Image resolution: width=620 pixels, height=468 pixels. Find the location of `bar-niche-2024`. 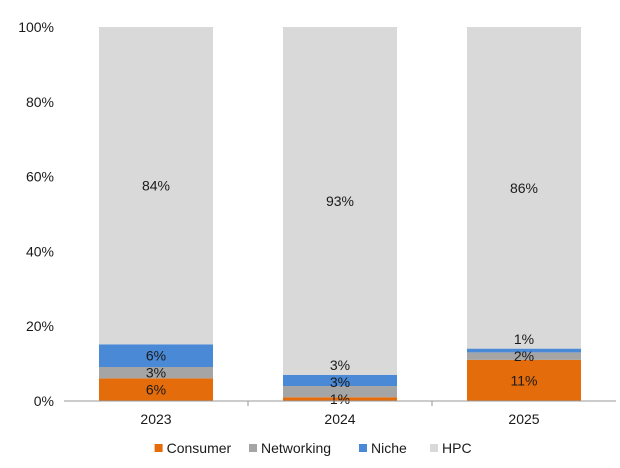

bar-niche-2024 is located at coordinates (340, 380).